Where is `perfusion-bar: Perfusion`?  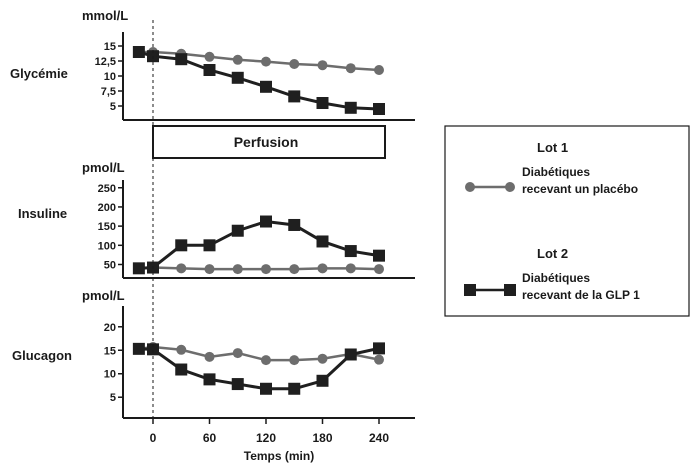 perfusion-bar: Perfusion is located at coordinates (269, 142).